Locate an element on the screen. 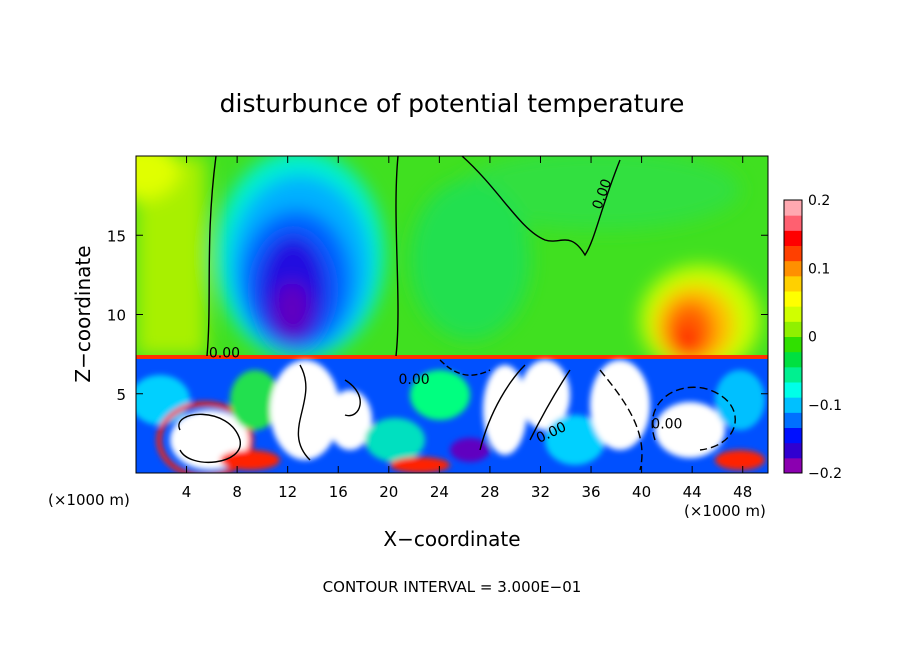 The image size is (904, 654). colorbar-ticks: 0.2 0.1 0 −0.1 −0.2 is located at coordinates (825, 337).